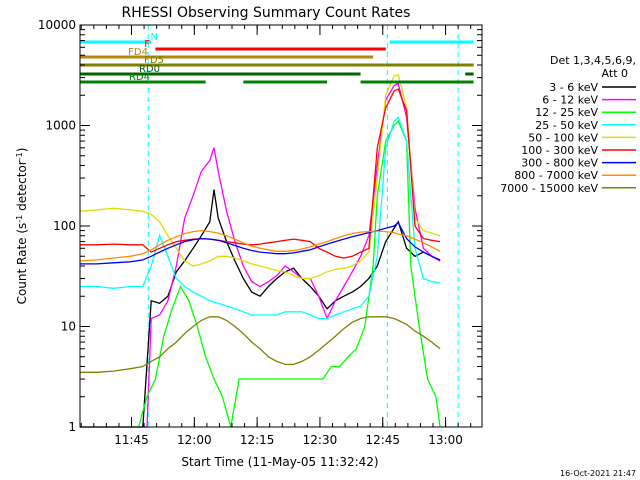 This screenshot has height=480, width=640. I want to click on legend-header-line2: Att 0, so click(615, 73).